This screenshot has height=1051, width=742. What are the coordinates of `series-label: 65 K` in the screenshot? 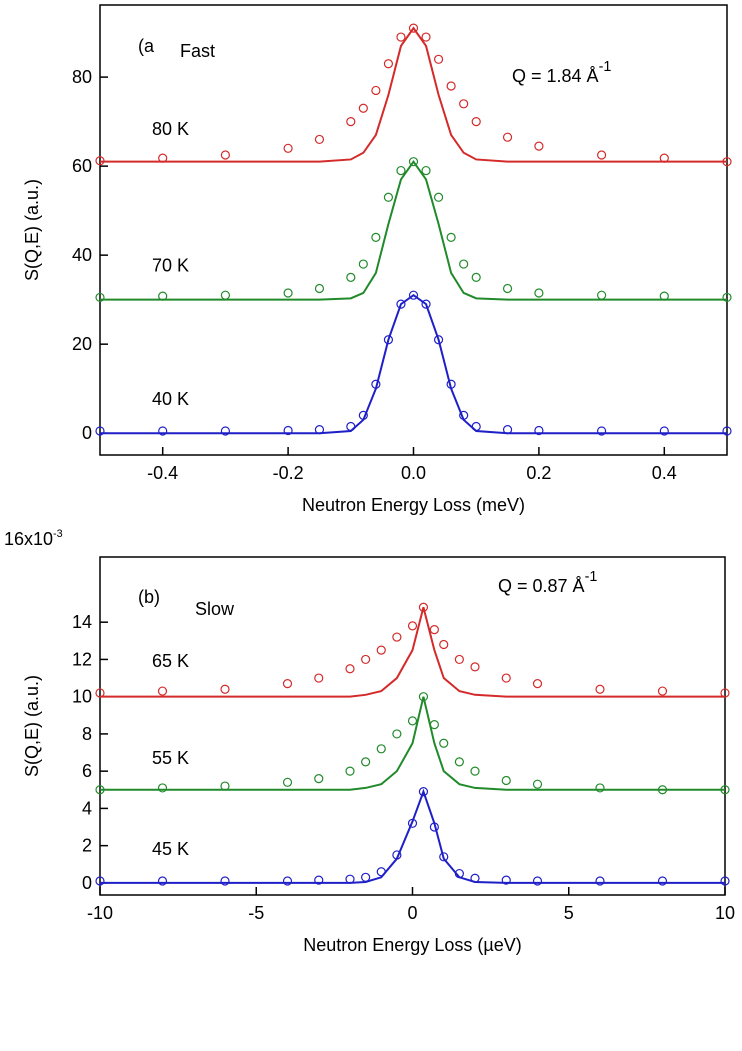 It's located at (170, 661).